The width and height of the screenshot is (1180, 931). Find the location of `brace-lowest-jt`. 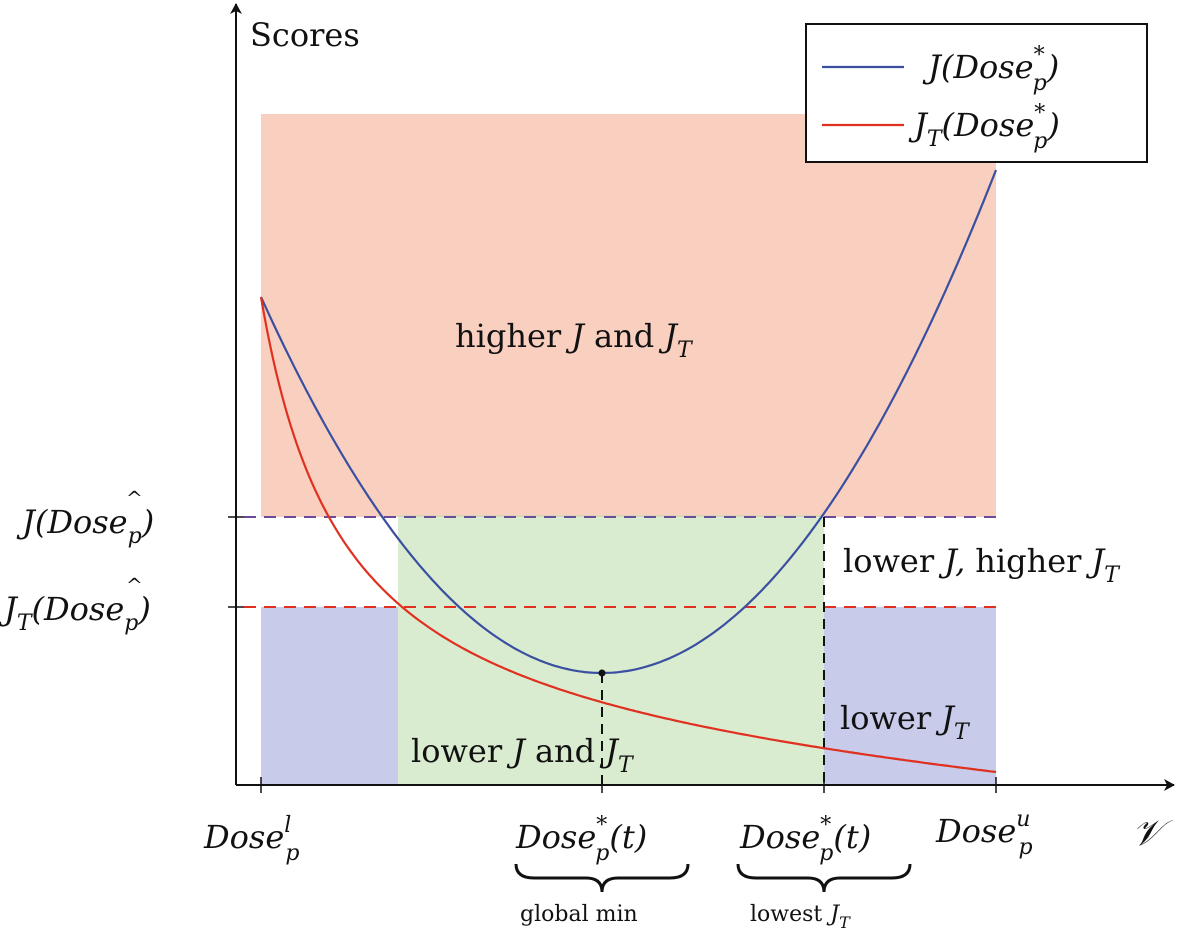

brace-lowest-jt is located at coordinates (824, 878).